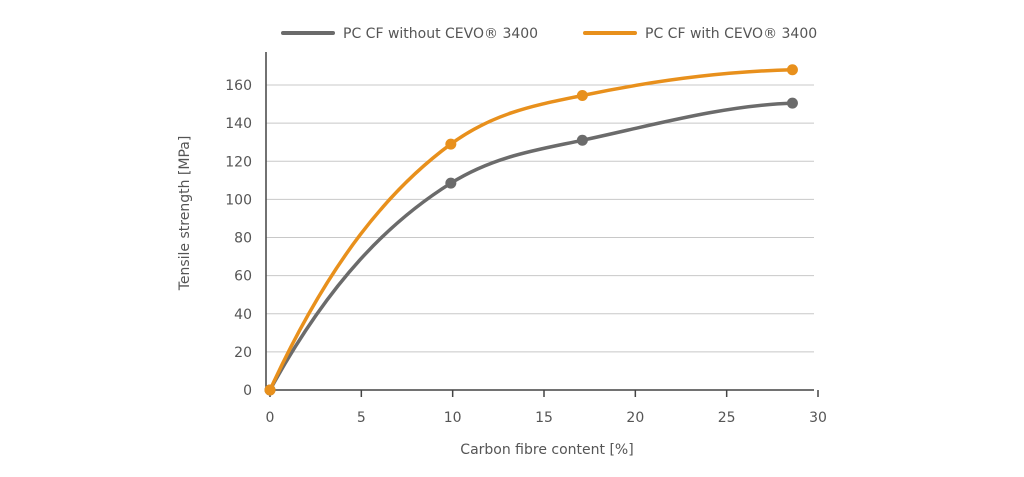  I want to click on y-tick-label-60: 60, so click(243, 277).